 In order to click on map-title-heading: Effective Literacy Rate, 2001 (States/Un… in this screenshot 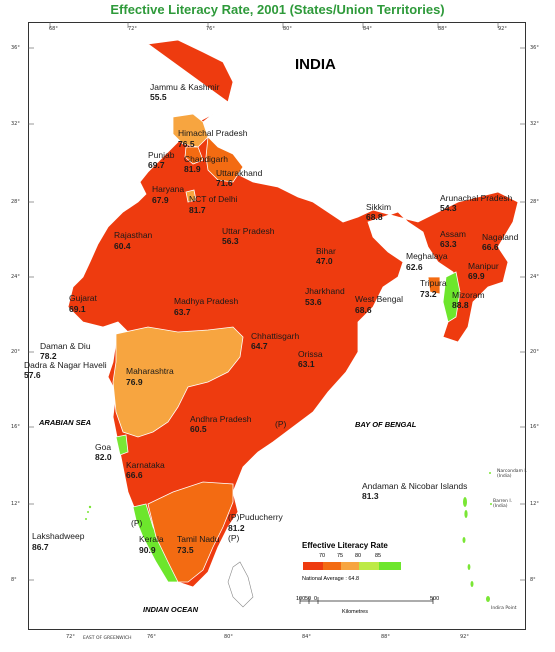, I will do `click(277, 9)`.